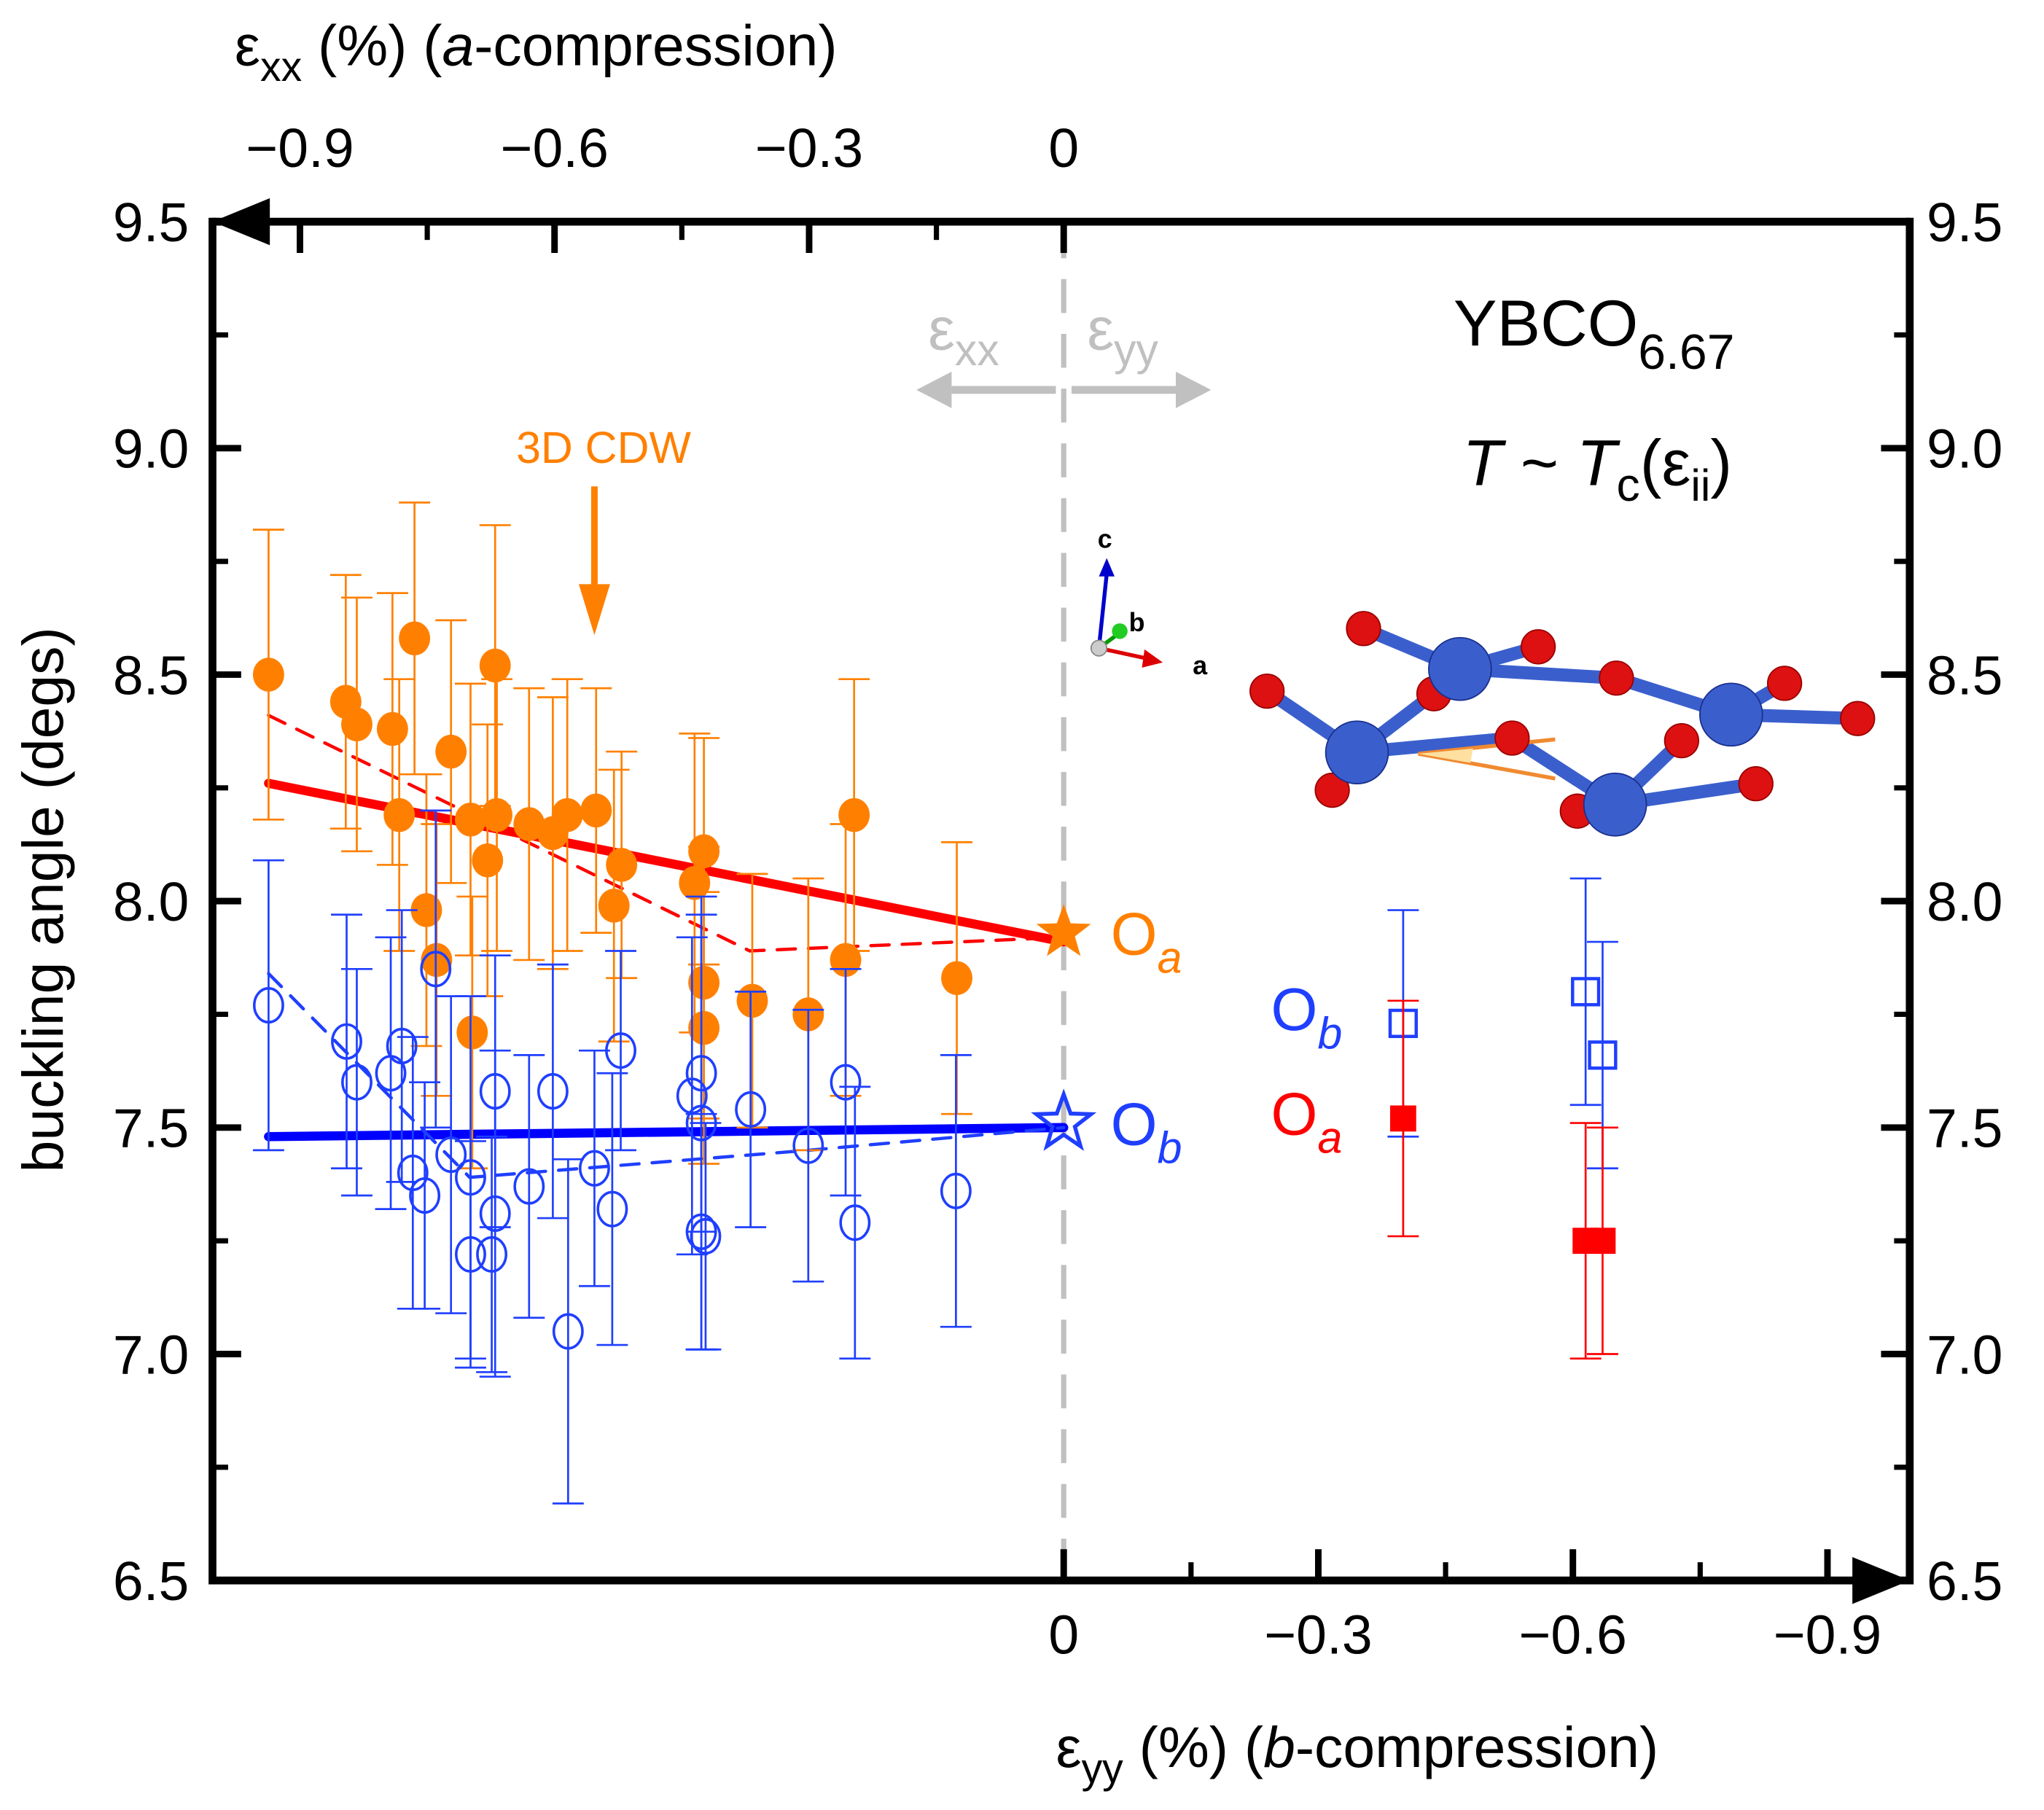  What do you see at coordinates (536, 51) in the screenshot?
I see `top-axis-title: εxx (%) (a-compression)` at bounding box center [536, 51].